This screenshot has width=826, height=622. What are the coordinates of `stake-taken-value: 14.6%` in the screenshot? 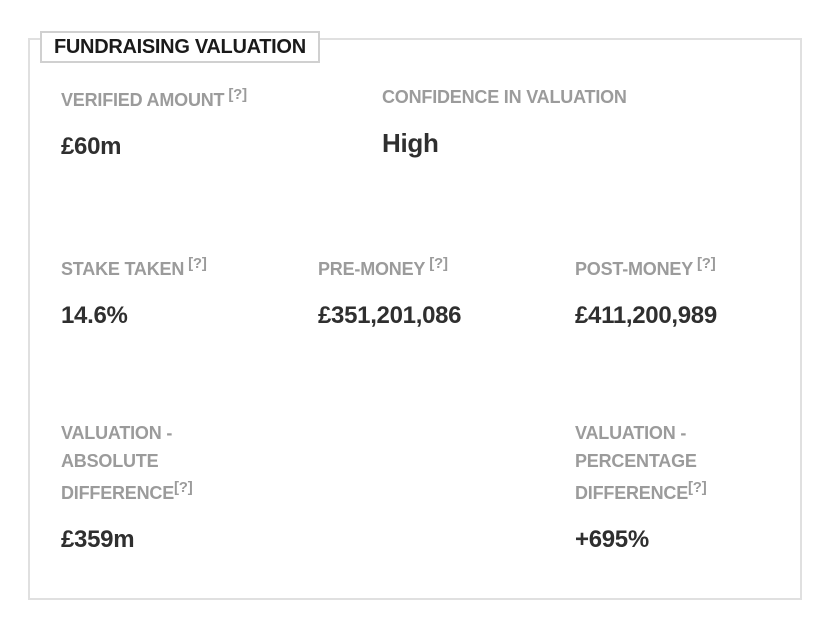 It's located at (94, 315).